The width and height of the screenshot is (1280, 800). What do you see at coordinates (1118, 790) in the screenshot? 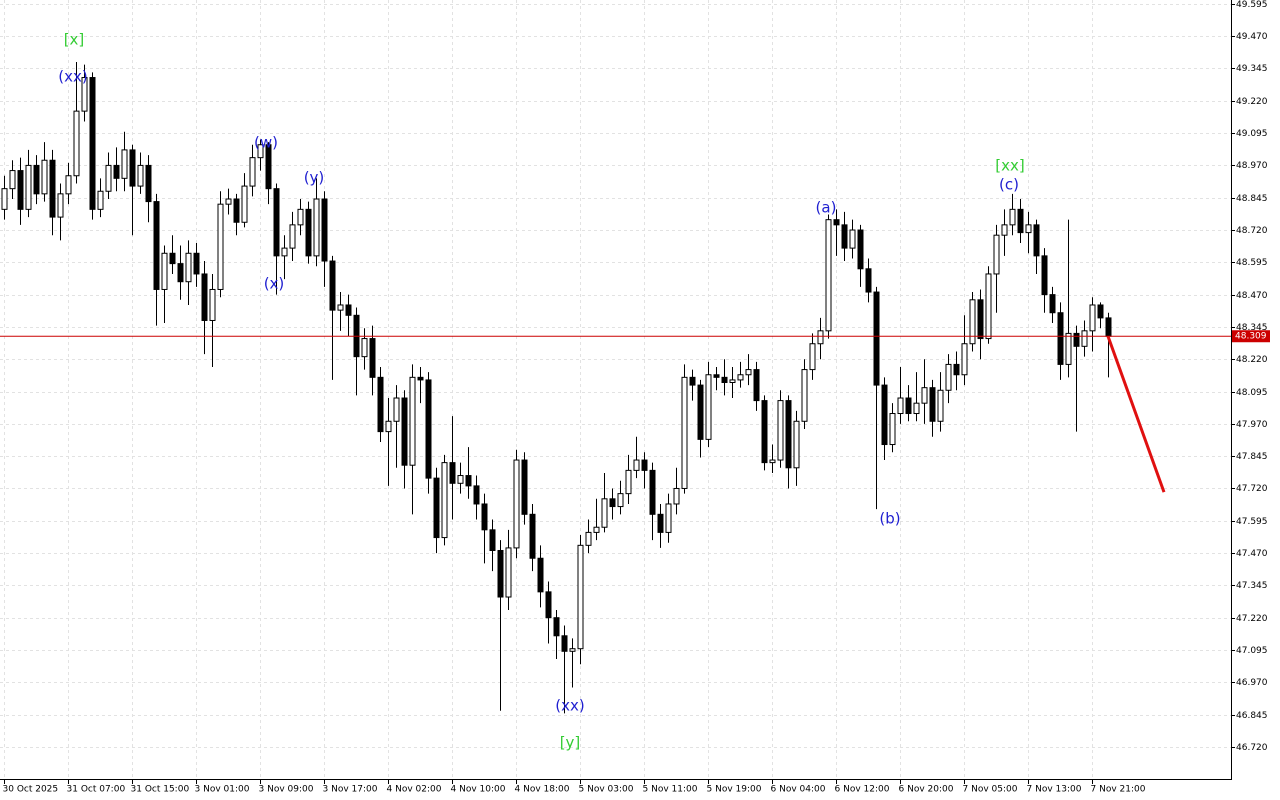
I see `x-tick-label: 7 Nov 21:00` at bounding box center [1118, 790].